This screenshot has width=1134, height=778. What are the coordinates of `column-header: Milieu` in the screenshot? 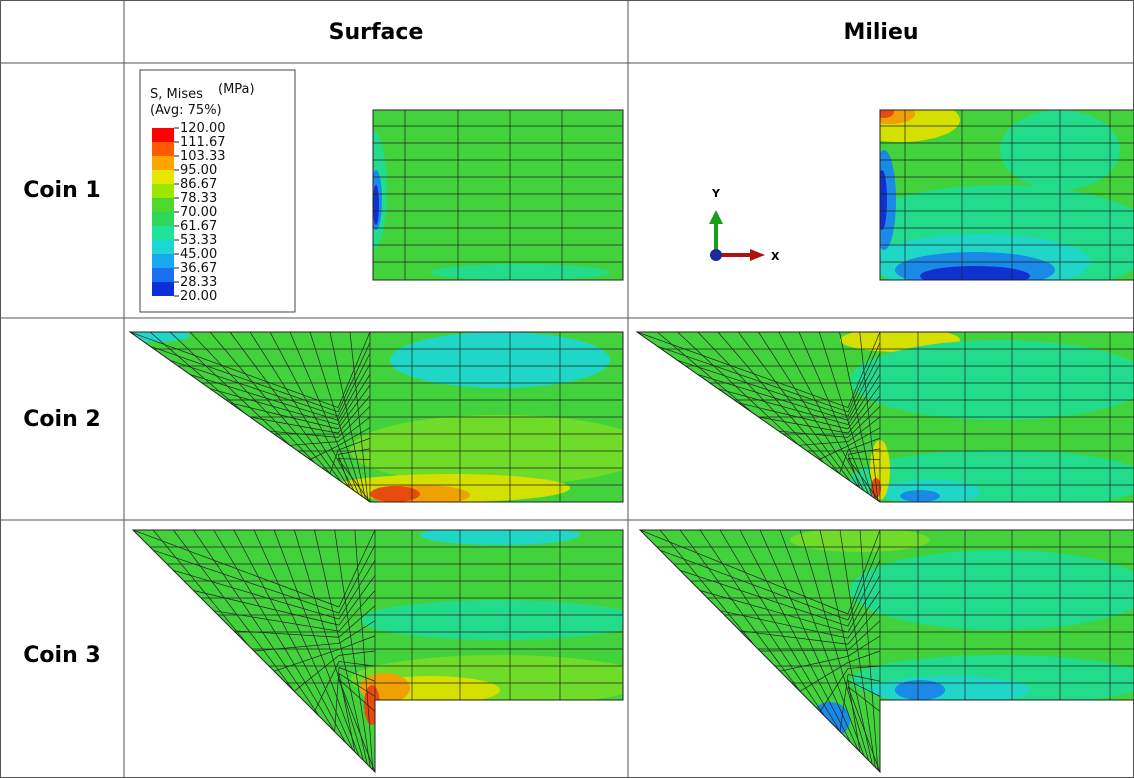 It's located at (880, 32).